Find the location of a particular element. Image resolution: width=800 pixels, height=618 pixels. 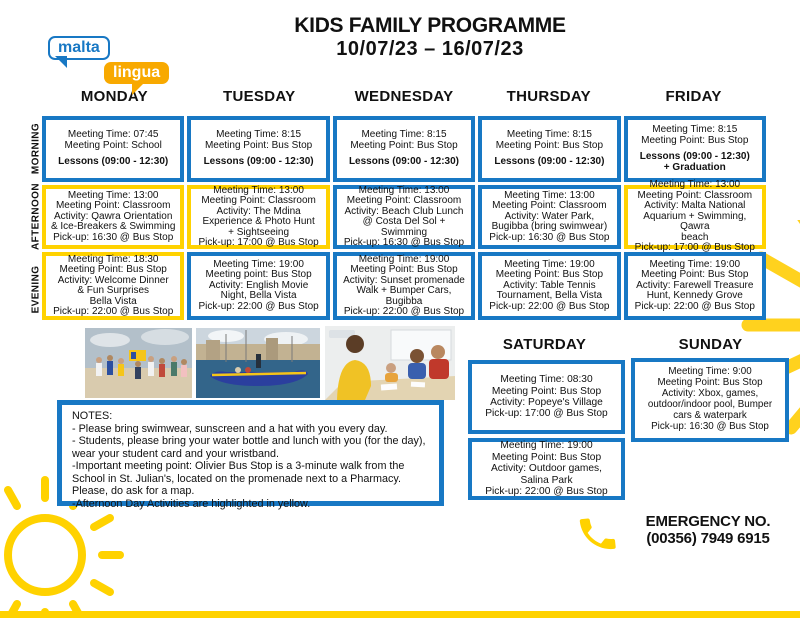

day-header-wednesday: WEDNESDAY is located at coordinates (404, 96).